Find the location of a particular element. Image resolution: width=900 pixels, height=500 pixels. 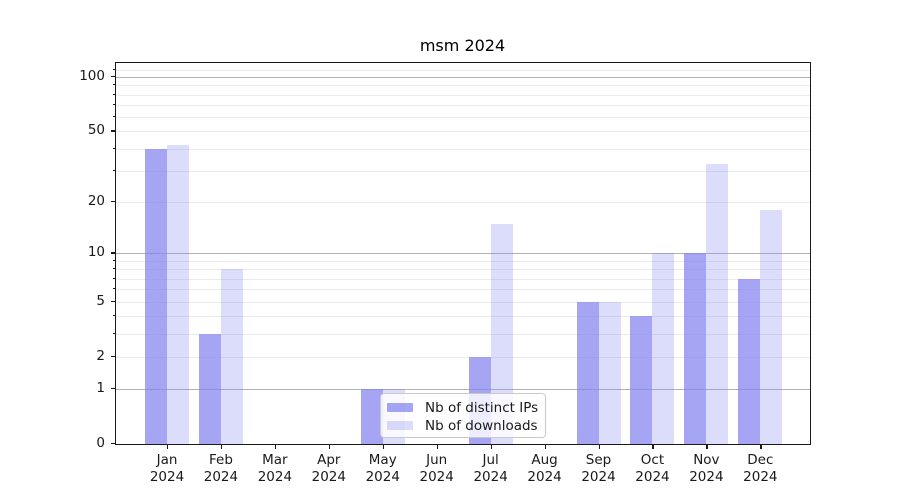

y-tick-label: 0 is located at coordinates (100, 443).